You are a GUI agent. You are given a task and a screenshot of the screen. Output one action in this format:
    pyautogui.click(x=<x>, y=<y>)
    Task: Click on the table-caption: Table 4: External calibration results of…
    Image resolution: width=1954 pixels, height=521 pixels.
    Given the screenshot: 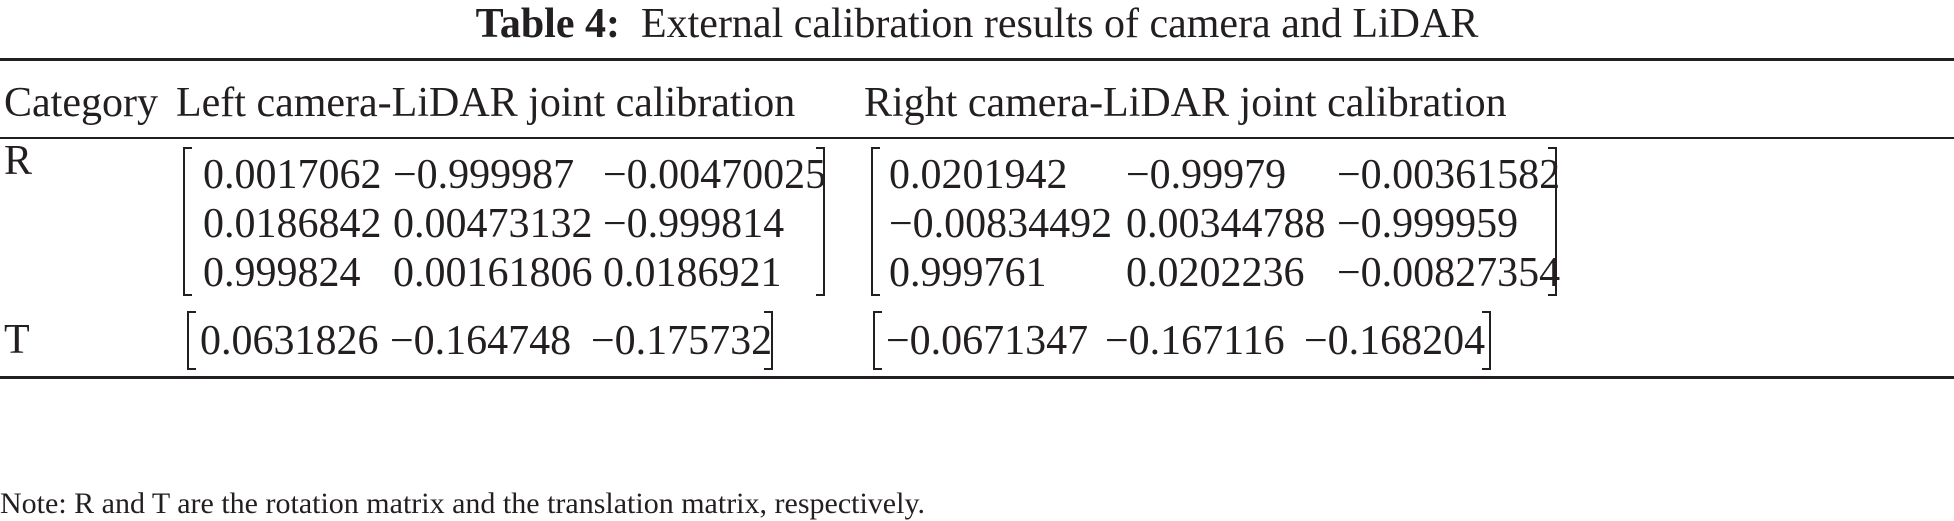 What is the action you would take?
    pyautogui.click(x=977, y=26)
    